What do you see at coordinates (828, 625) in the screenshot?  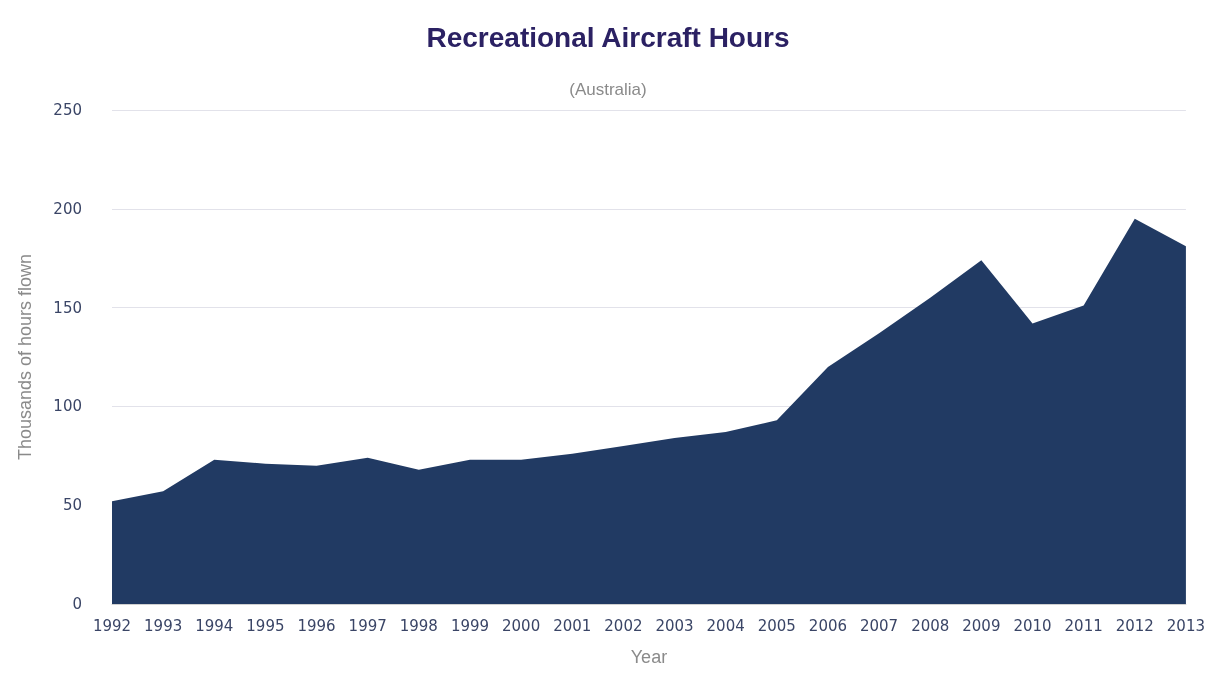 I see `x-tick-label: 2006` at bounding box center [828, 625].